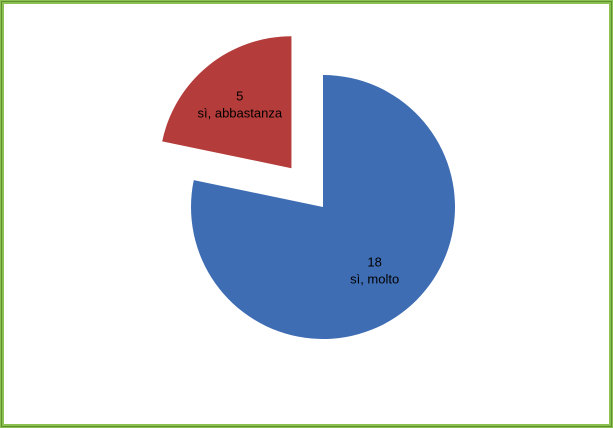  Describe the element at coordinates (240, 113) in the screenshot. I see `slice-category-label: sì, abbastanza` at that location.